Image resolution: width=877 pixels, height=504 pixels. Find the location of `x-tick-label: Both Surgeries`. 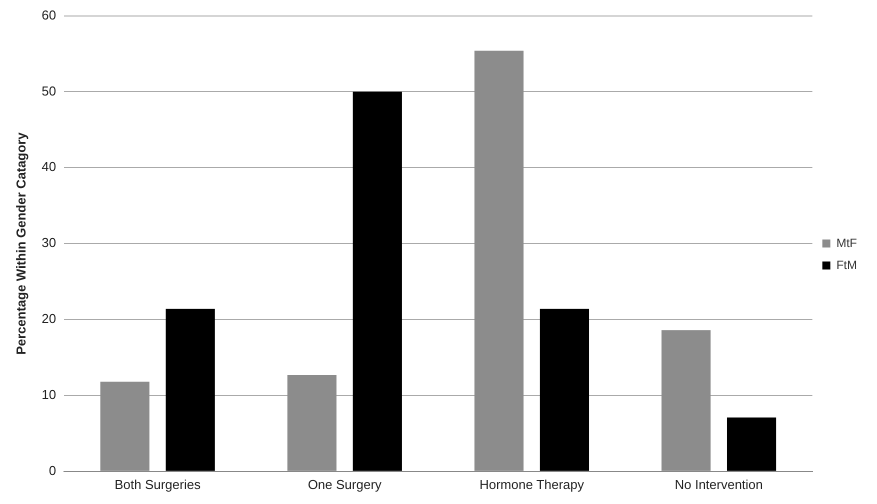

x-tick-label: Both Surgeries is located at coordinates (158, 484).